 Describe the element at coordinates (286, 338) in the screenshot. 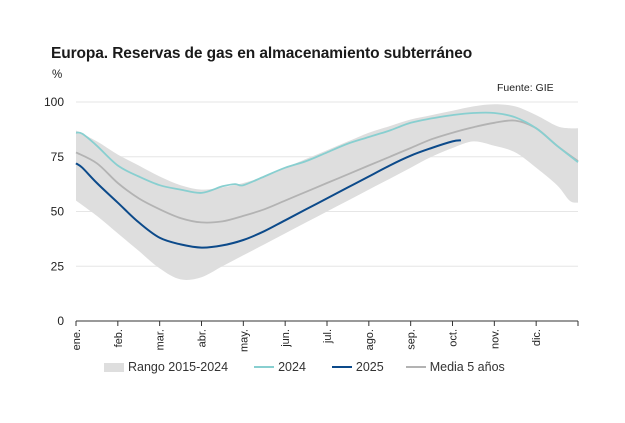

I see `x-tick-label: jun.` at that location.